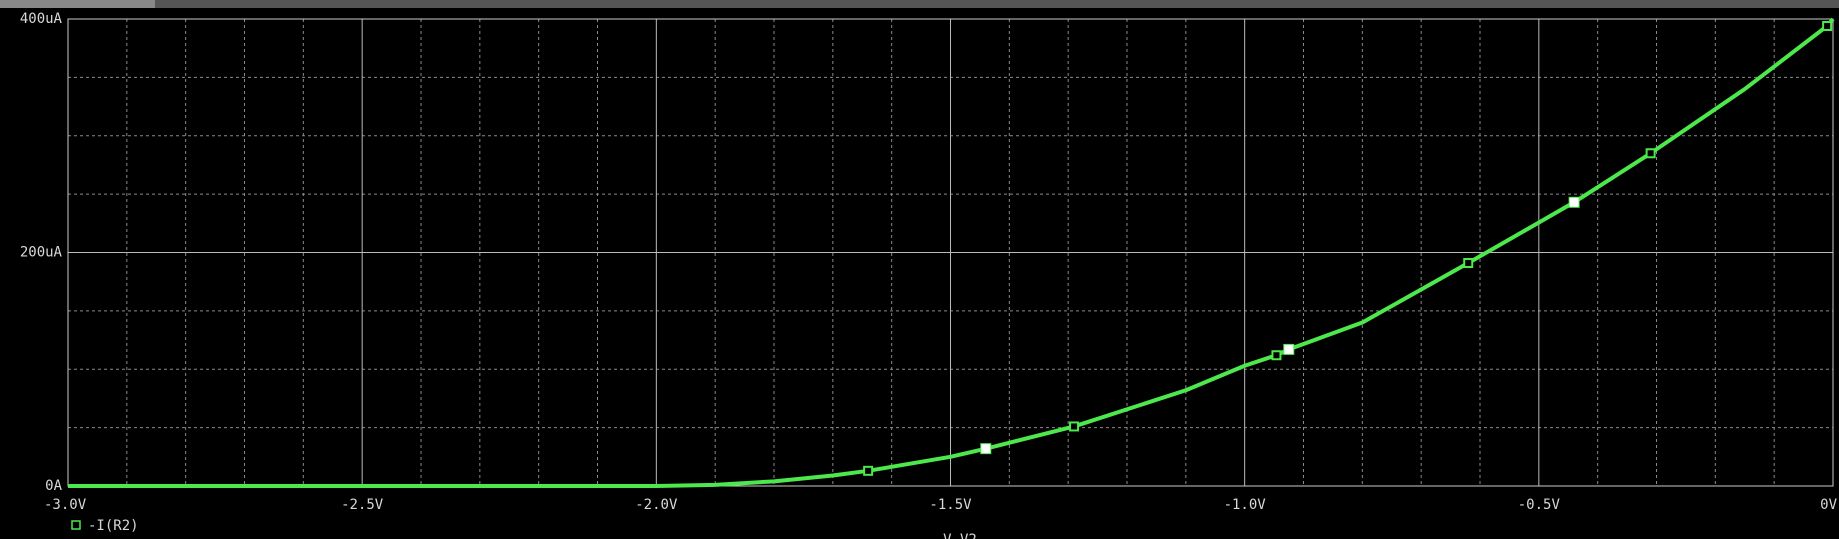  Describe the element at coordinates (362, 505) in the screenshot. I see `x-tick-label: -2.5V` at that location.